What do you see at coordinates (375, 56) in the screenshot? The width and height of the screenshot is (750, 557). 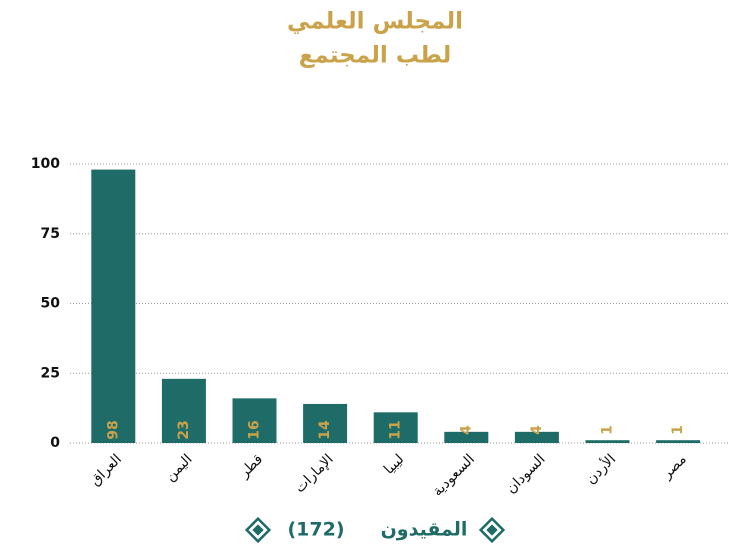 I see `chart-title: لطب المجتمع` at bounding box center [375, 56].